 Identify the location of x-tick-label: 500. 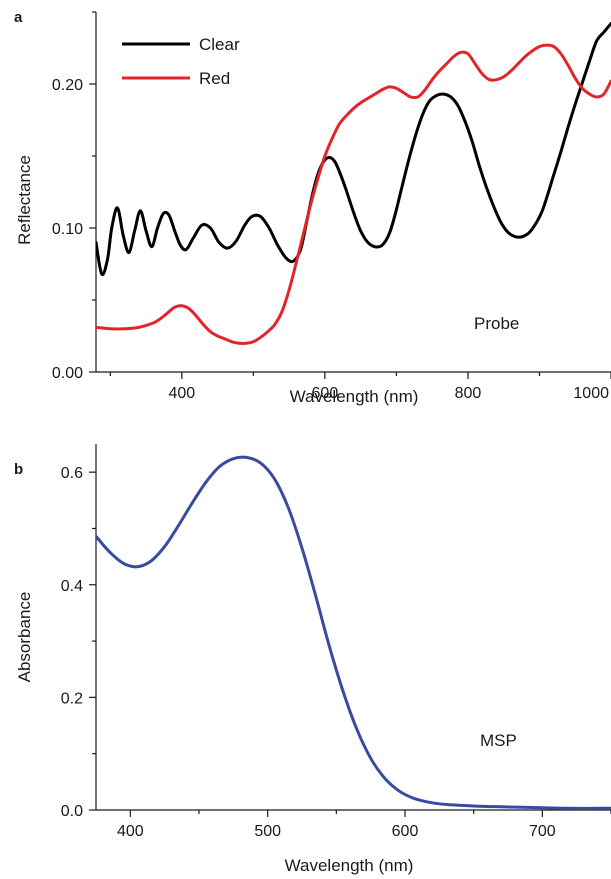
(267, 831).